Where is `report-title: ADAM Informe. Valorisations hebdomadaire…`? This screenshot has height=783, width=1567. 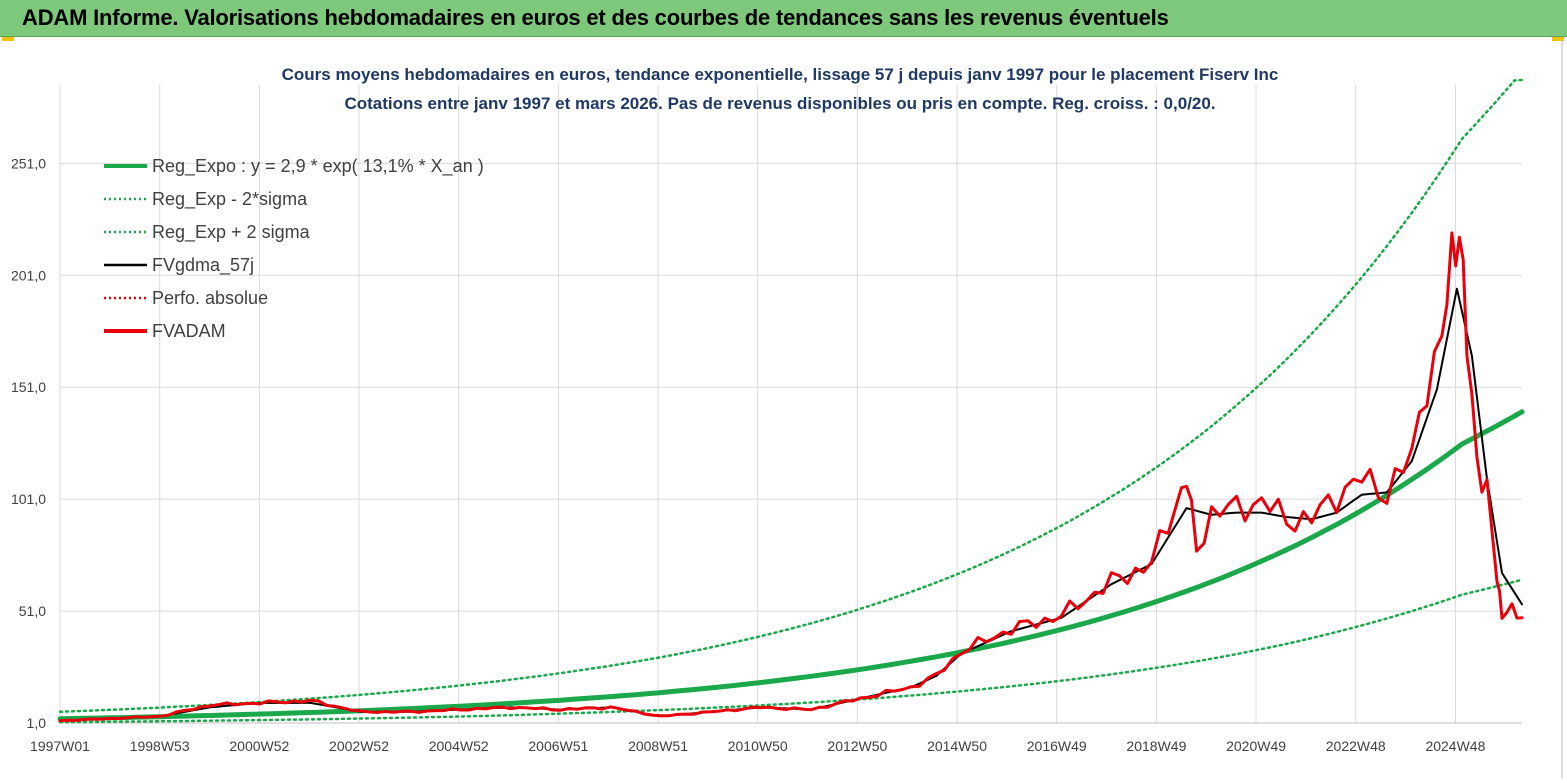 report-title: ADAM Informe. Valorisations hebdomadaire… is located at coordinates (595, 17).